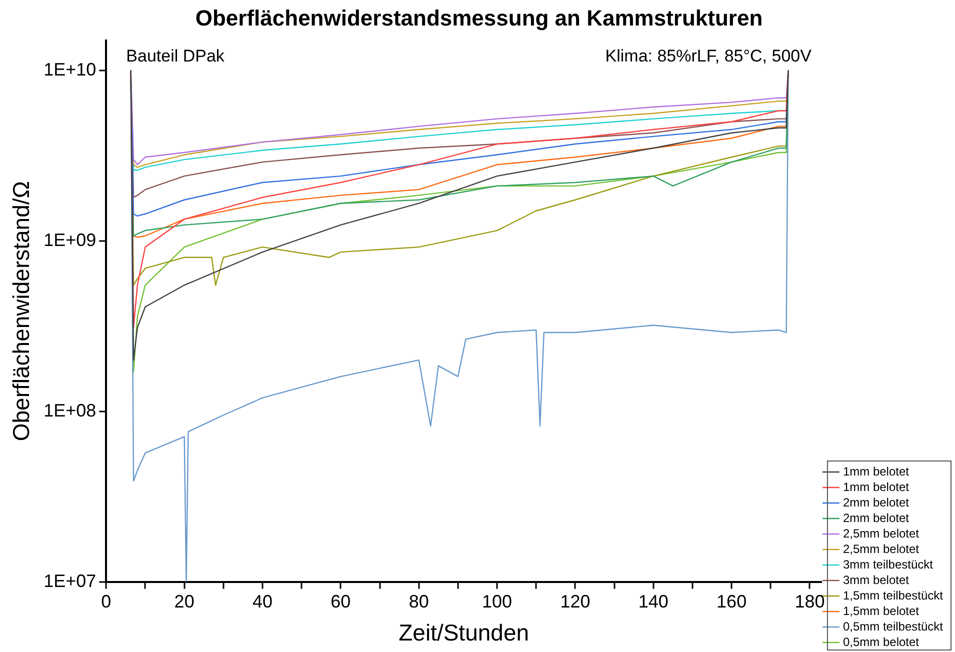  I want to click on x-tick-label: 40, so click(262, 602).